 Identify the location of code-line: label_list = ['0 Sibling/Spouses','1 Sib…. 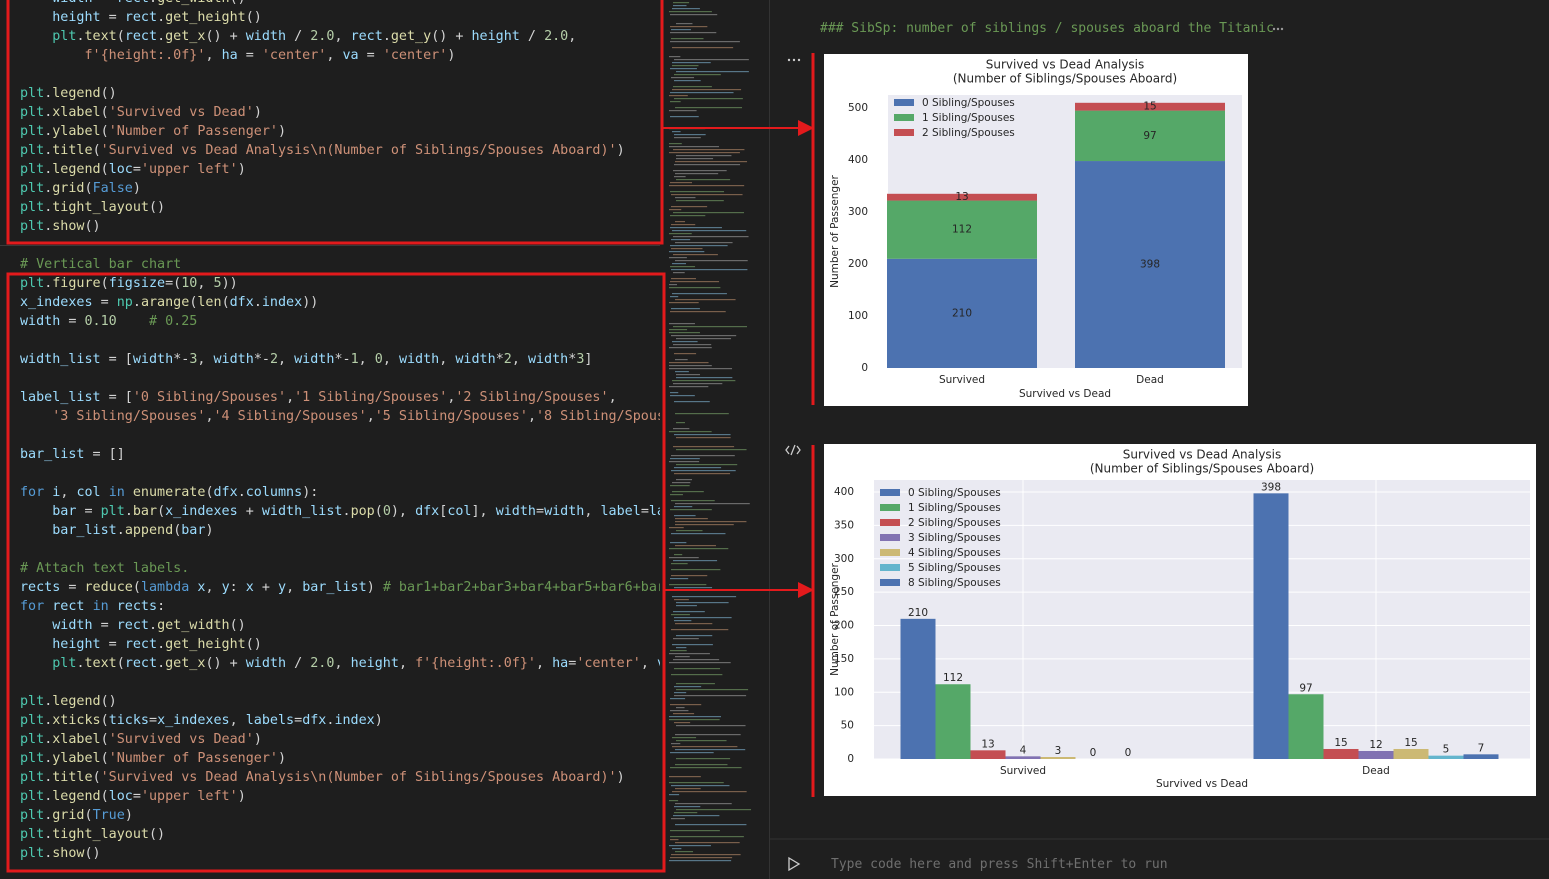
(318, 397).